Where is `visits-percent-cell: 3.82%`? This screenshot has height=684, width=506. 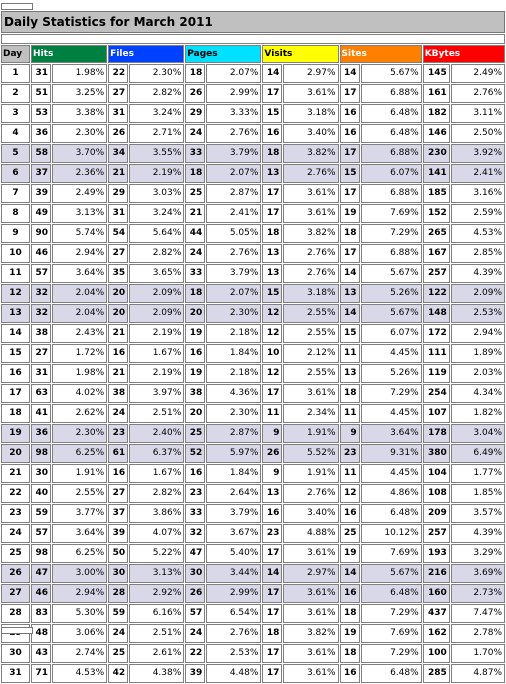
visits-percent-cell: 3.82% is located at coordinates (311, 153).